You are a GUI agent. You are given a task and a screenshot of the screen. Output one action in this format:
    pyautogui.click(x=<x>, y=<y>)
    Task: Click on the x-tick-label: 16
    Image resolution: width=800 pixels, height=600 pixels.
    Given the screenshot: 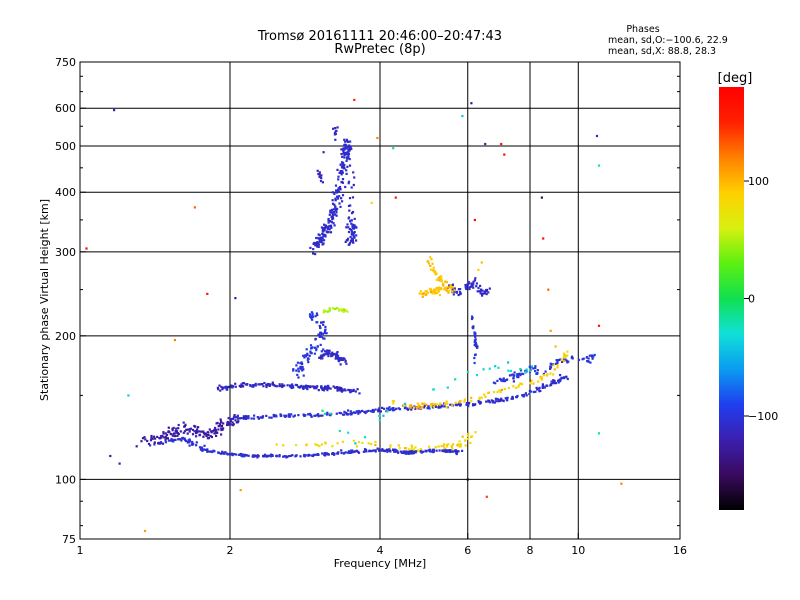 What is the action you would take?
    pyautogui.click(x=680, y=550)
    